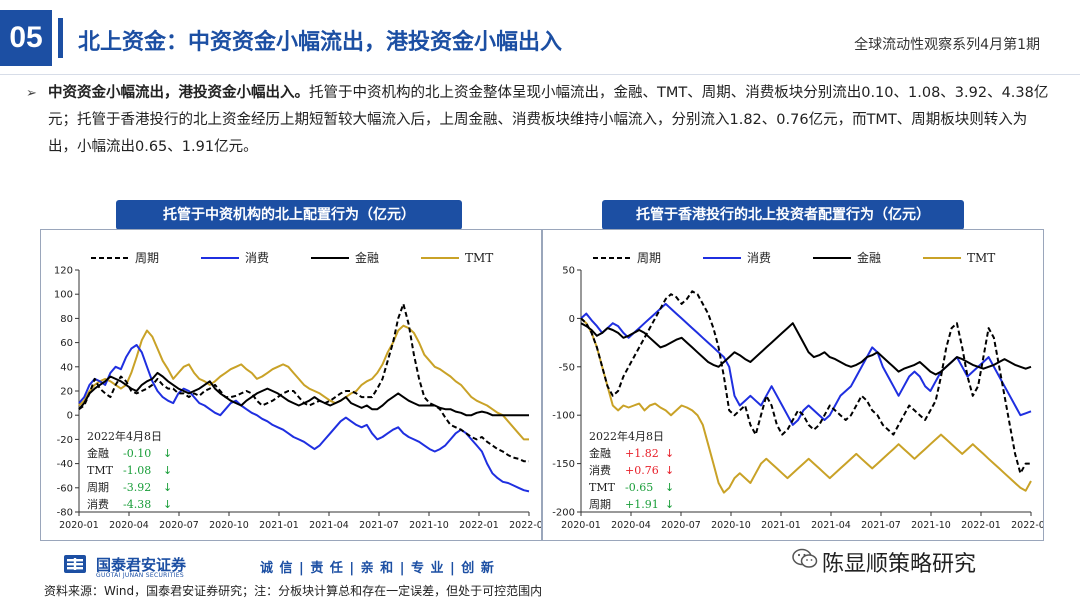 The image size is (1080, 608). I want to click on annotation-value: -1.08, so click(137, 470).